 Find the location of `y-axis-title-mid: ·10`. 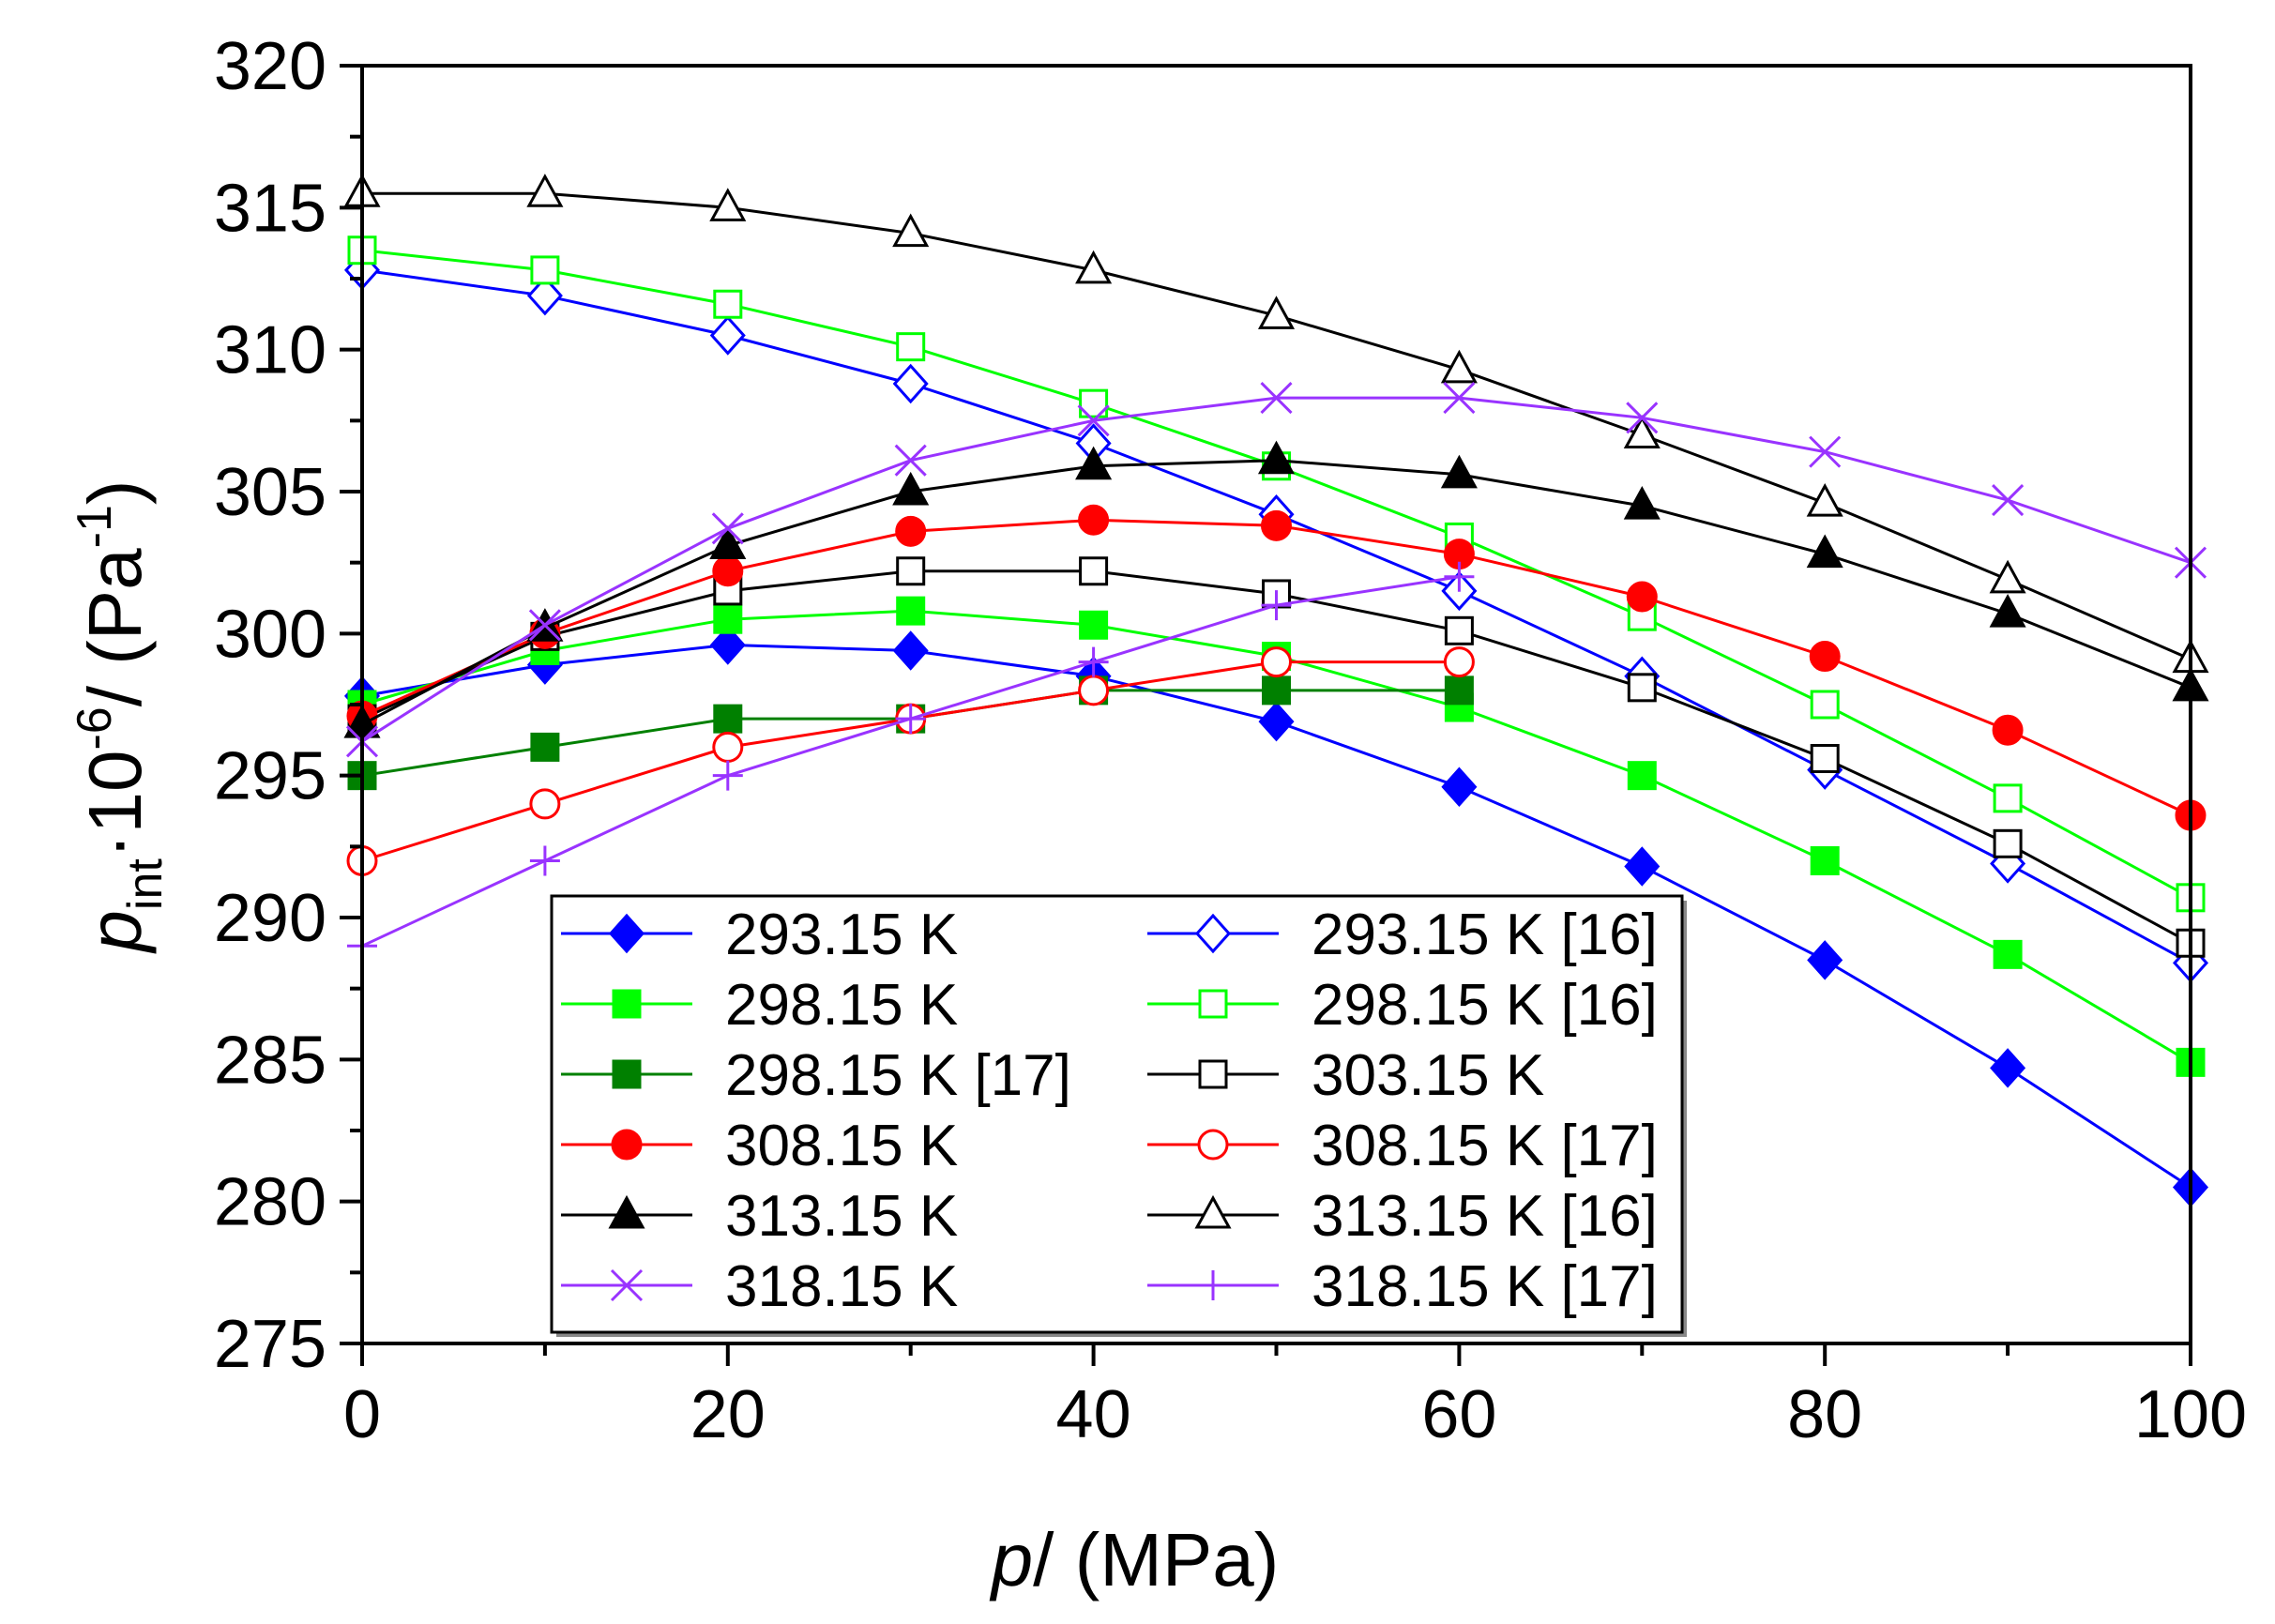

y-axis-title-mid: ·10 is located at coordinates (115, 805).